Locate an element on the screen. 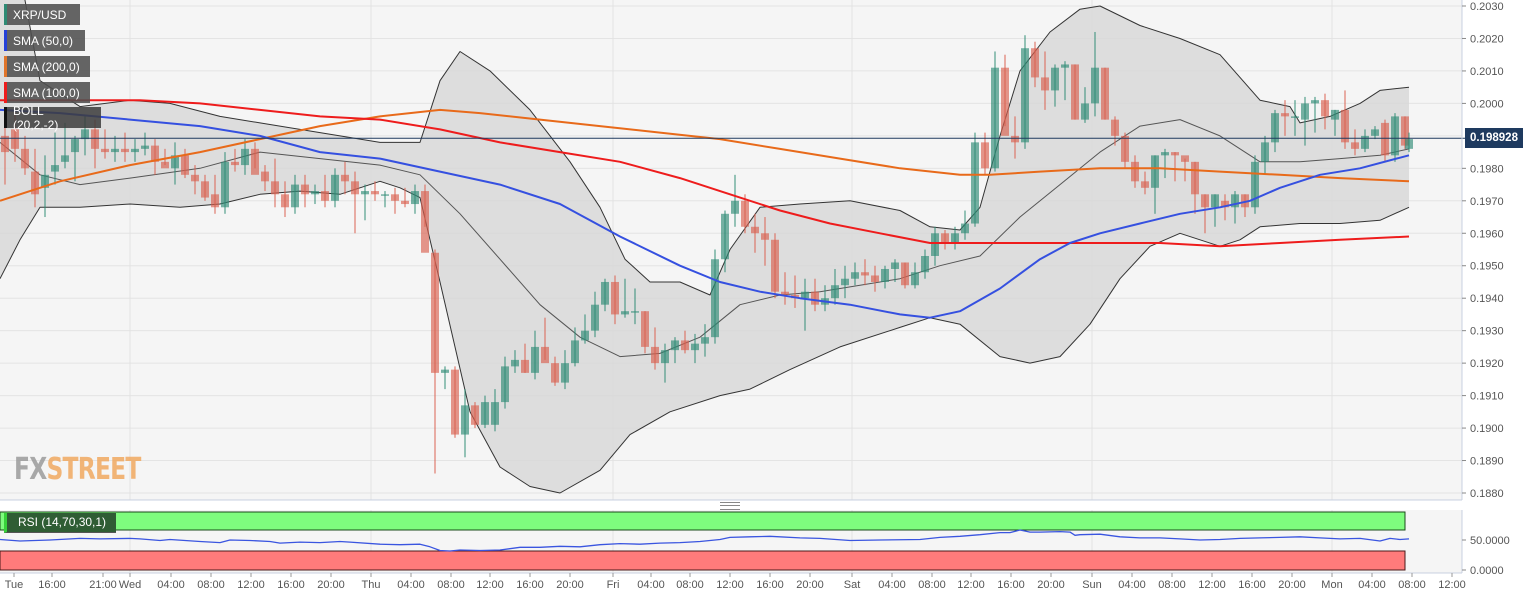 This screenshot has width=1536, height=601. rsi-legend: RSI (14,70,30,1) is located at coordinates (60, 523).